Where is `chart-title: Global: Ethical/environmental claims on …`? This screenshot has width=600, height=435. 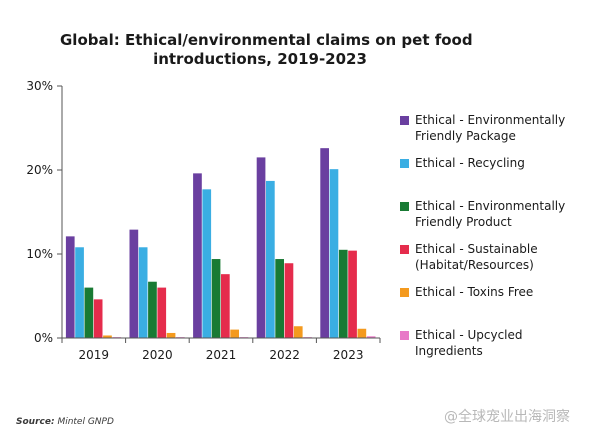
chart-title: Global: Ethical/environmental claims on … is located at coordinates (266, 50).